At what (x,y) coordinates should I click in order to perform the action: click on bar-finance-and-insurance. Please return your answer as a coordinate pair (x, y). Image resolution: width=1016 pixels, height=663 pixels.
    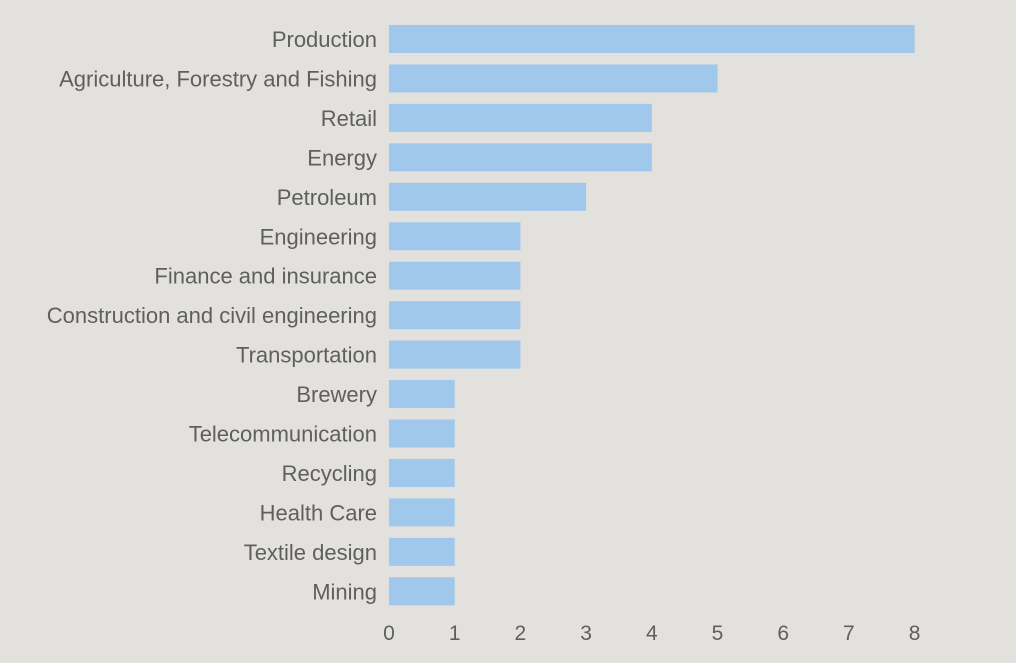
    Looking at the image, I should click on (455, 275).